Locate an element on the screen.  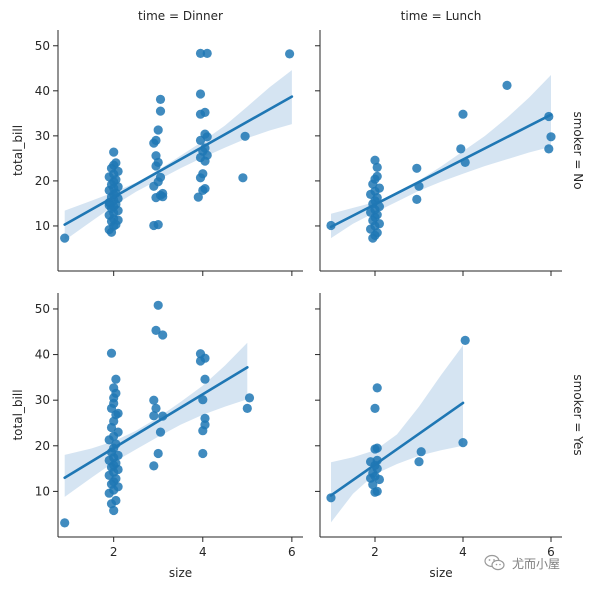
watermark: 尤而小屋 is located at coordinates (522, 563).